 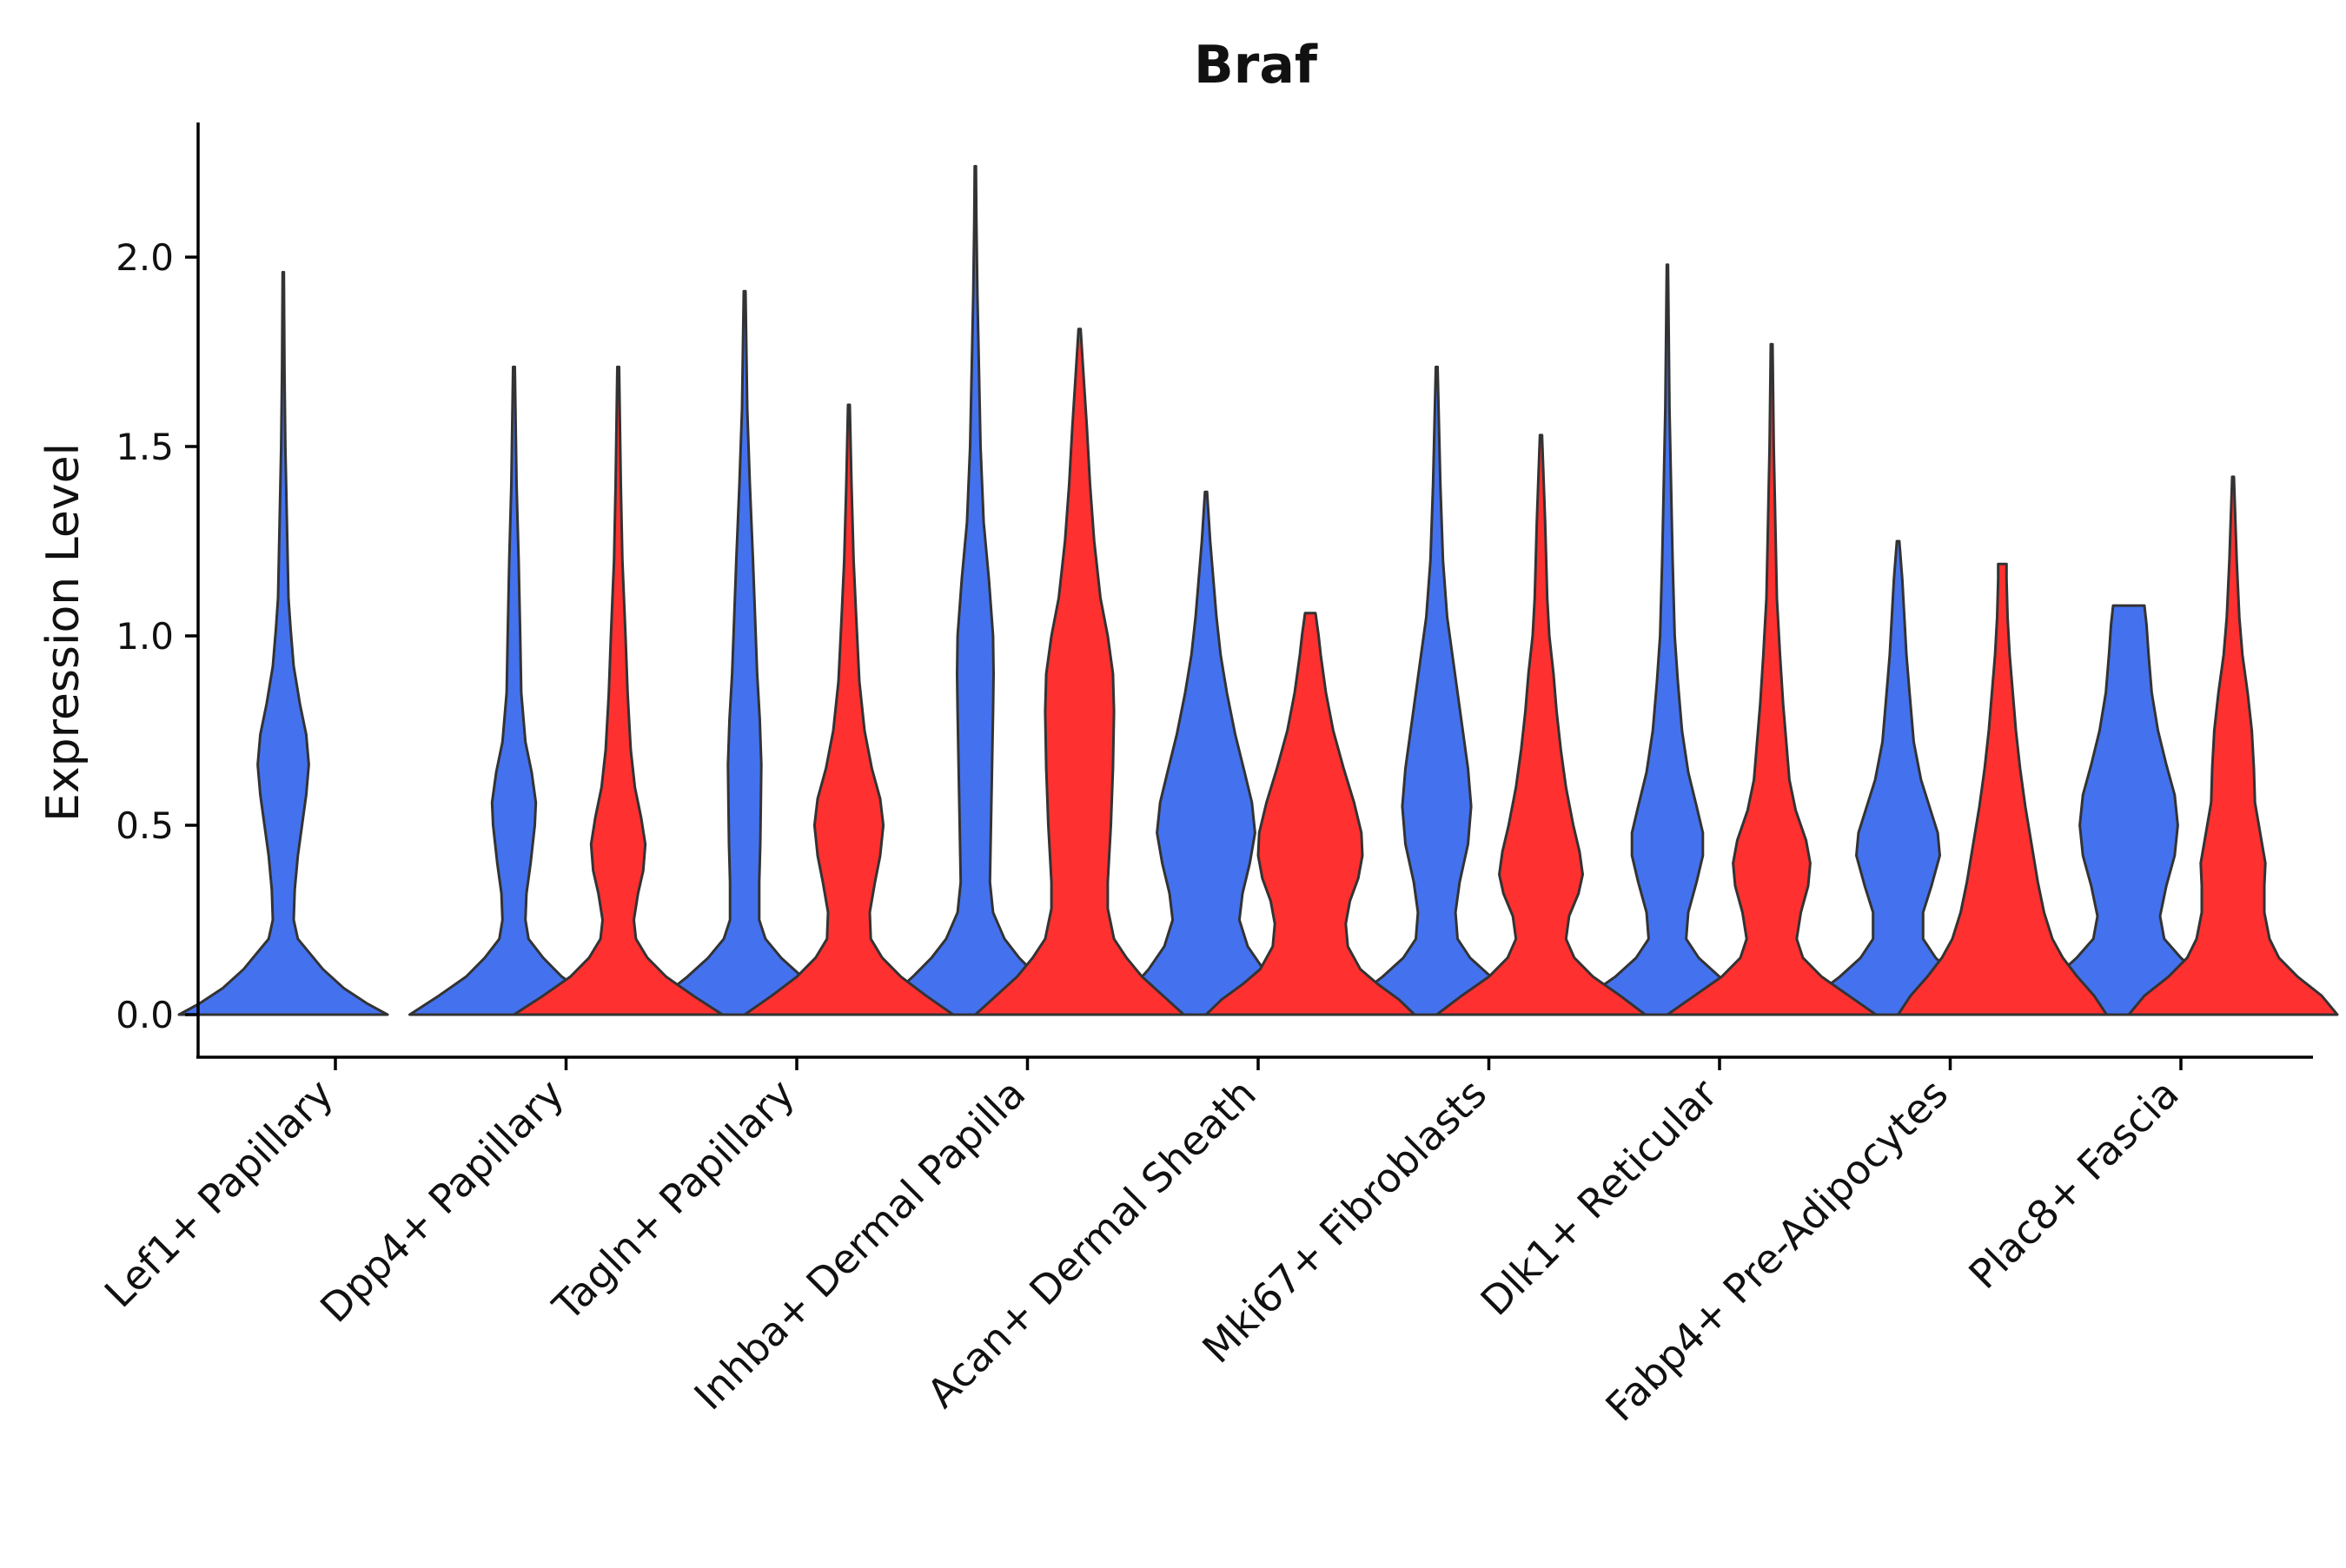 What do you see at coordinates (673, 1200) in the screenshot?
I see `x-tick-label: Tagln+ Papillary` at bounding box center [673, 1200].